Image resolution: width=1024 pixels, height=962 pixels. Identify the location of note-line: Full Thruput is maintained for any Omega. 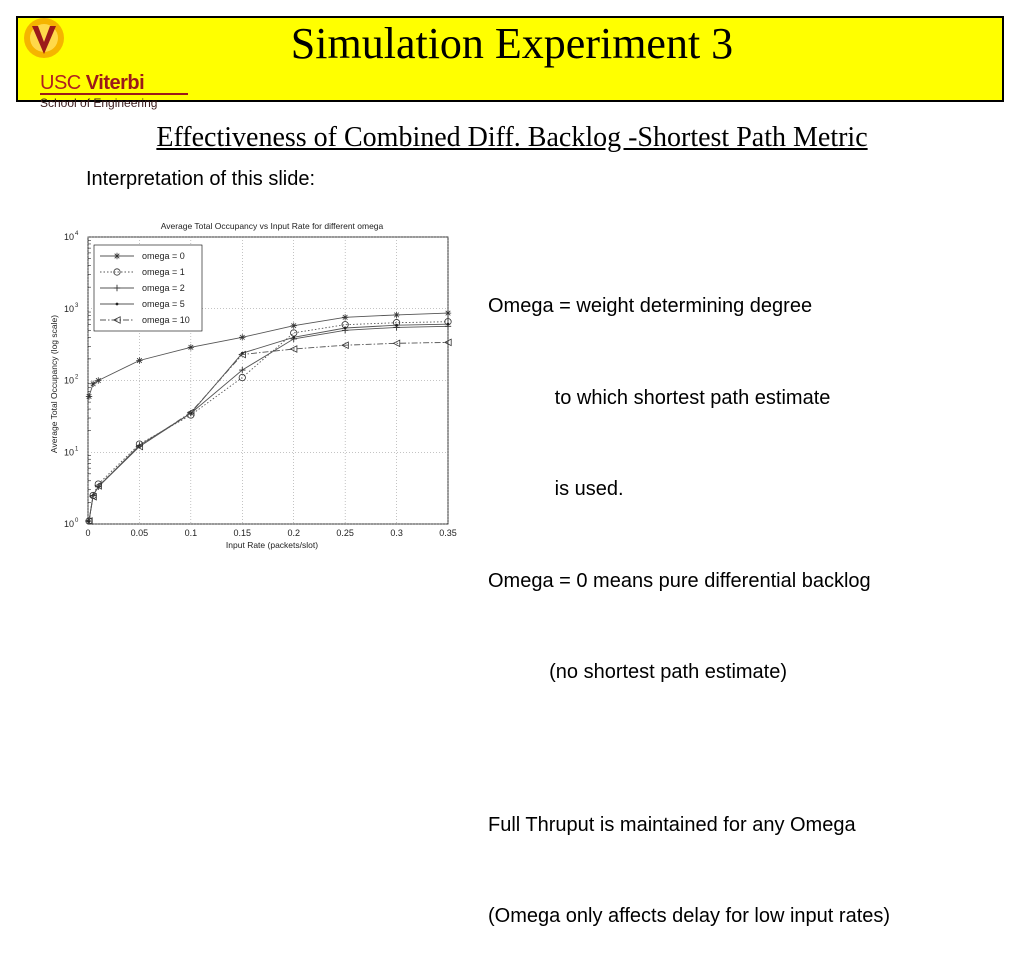
(672, 824).